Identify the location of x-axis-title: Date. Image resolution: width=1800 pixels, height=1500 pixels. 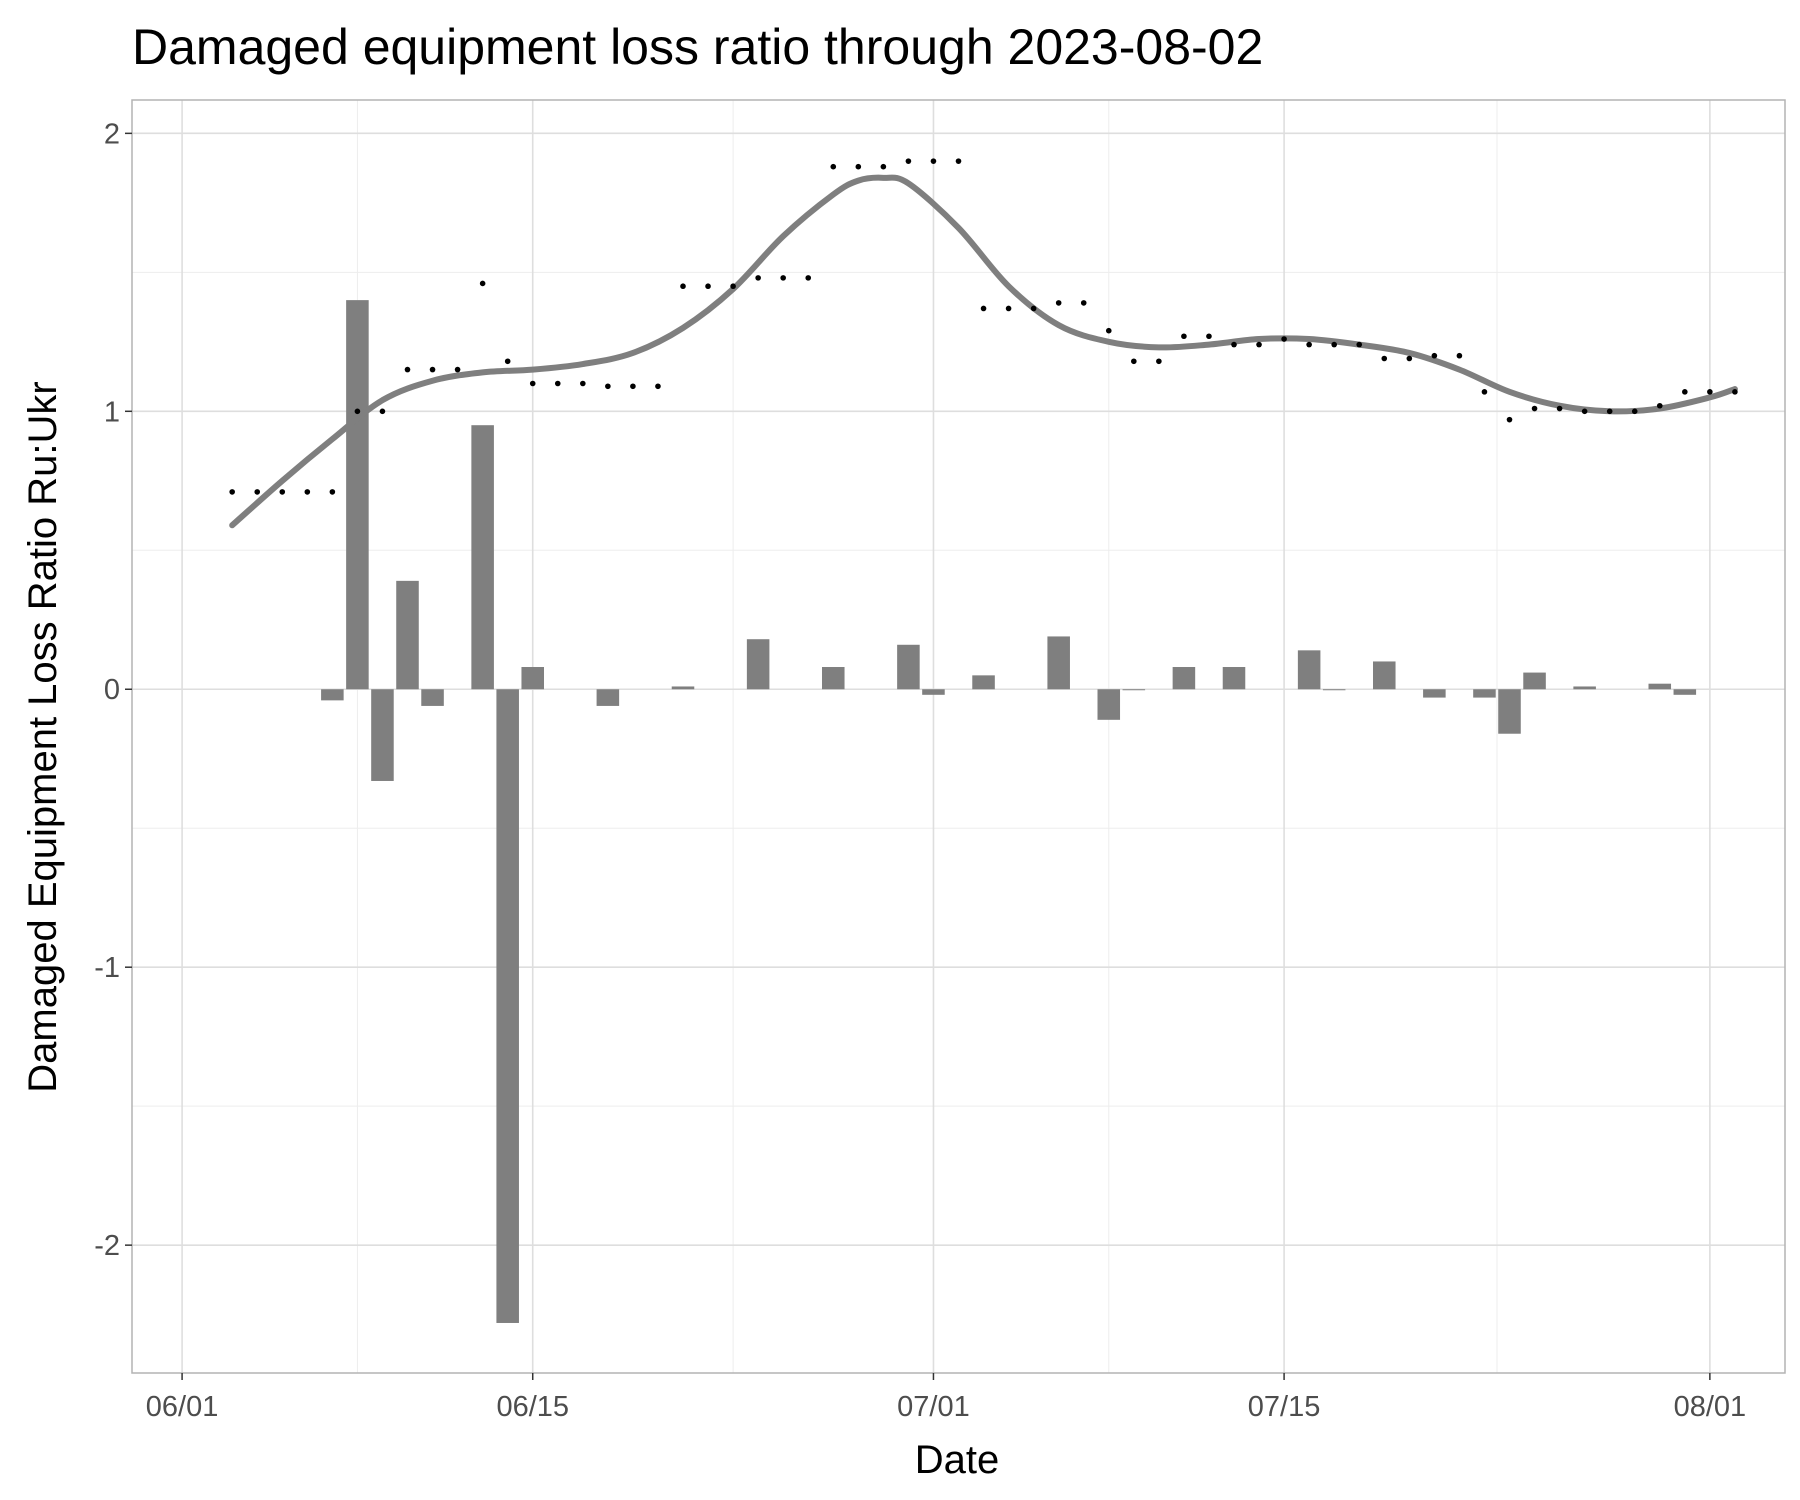
(957, 1460).